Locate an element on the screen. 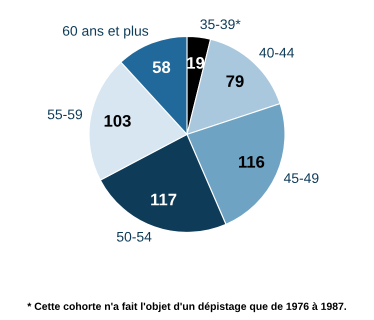 The image size is (374, 320). slice-label: 55-59 is located at coordinates (65, 114).